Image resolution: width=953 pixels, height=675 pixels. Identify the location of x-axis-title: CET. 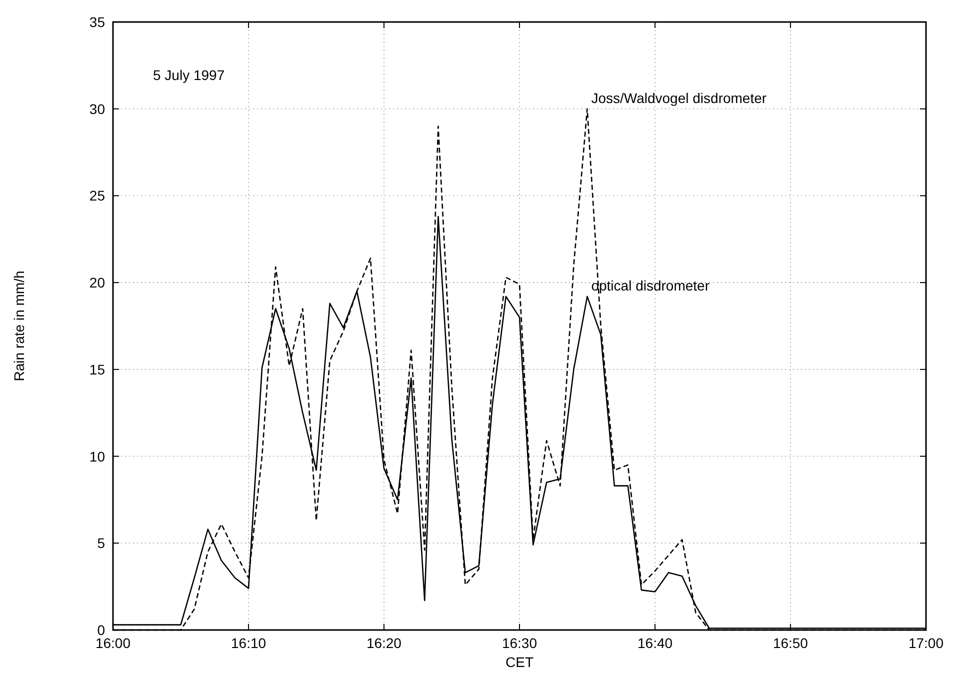
(520, 662).